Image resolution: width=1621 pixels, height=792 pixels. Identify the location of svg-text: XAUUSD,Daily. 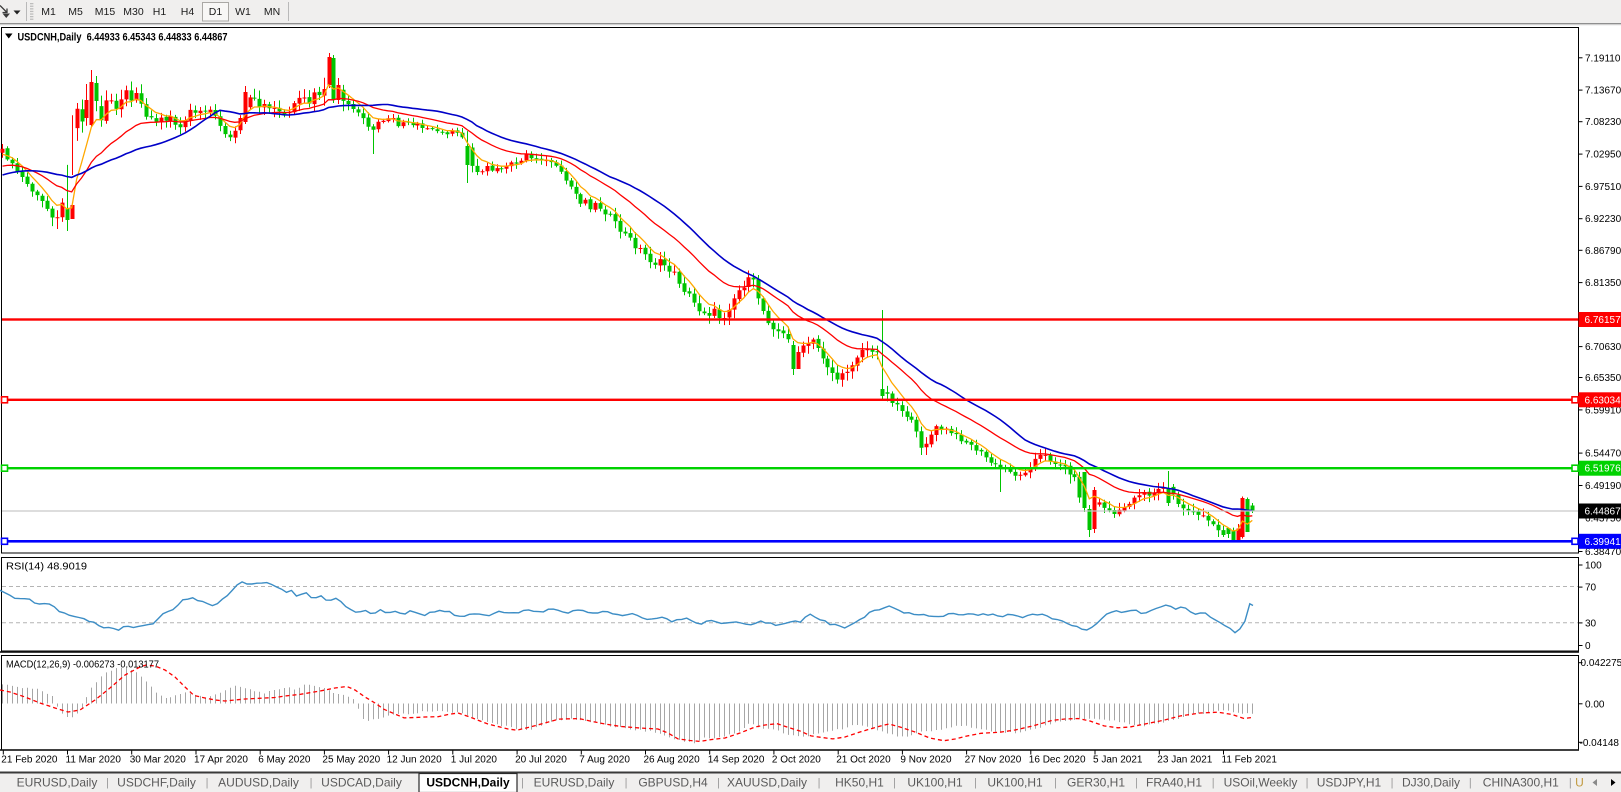
(767, 783).